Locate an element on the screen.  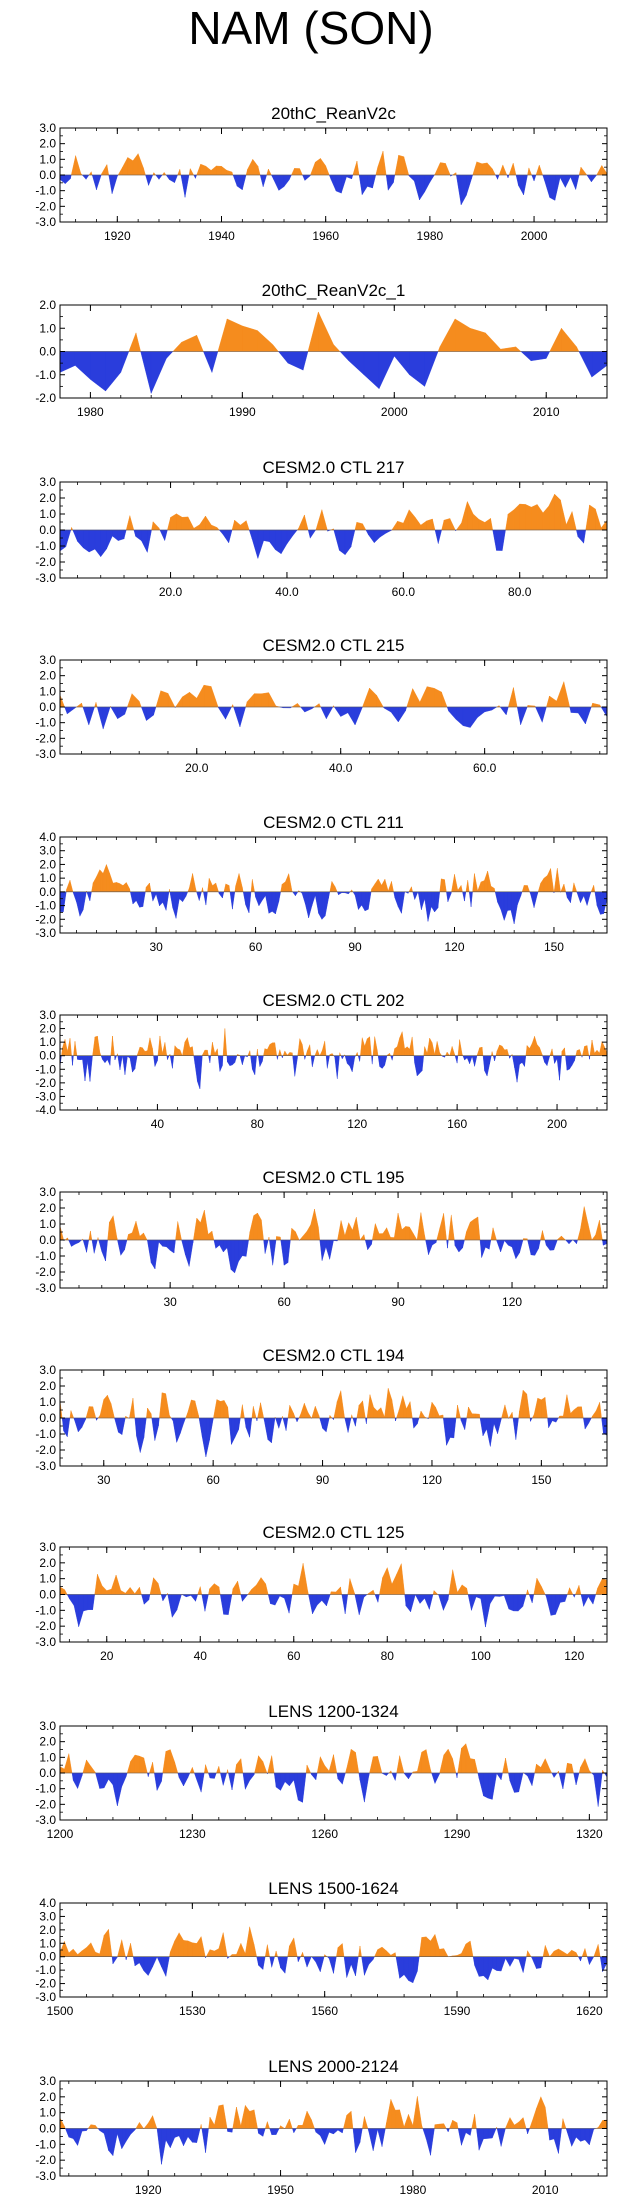
x-tick-label: 150 is located at coordinates (554, 947).